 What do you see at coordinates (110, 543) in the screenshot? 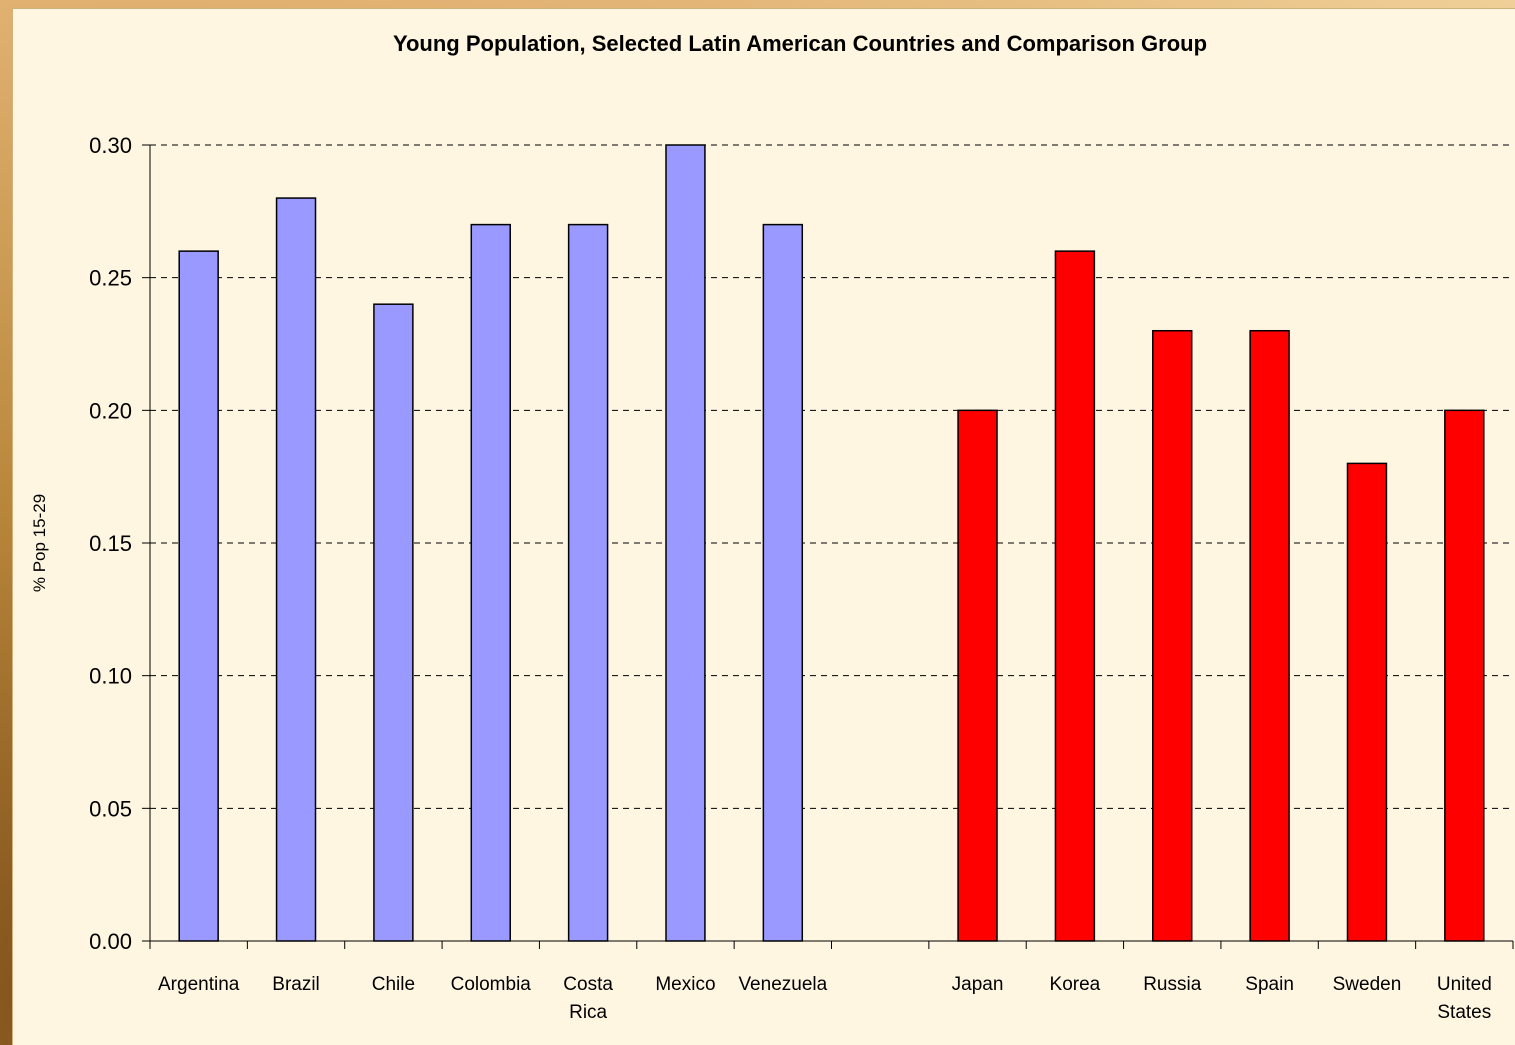
I see `y-tick-label: 0.15` at bounding box center [110, 543].